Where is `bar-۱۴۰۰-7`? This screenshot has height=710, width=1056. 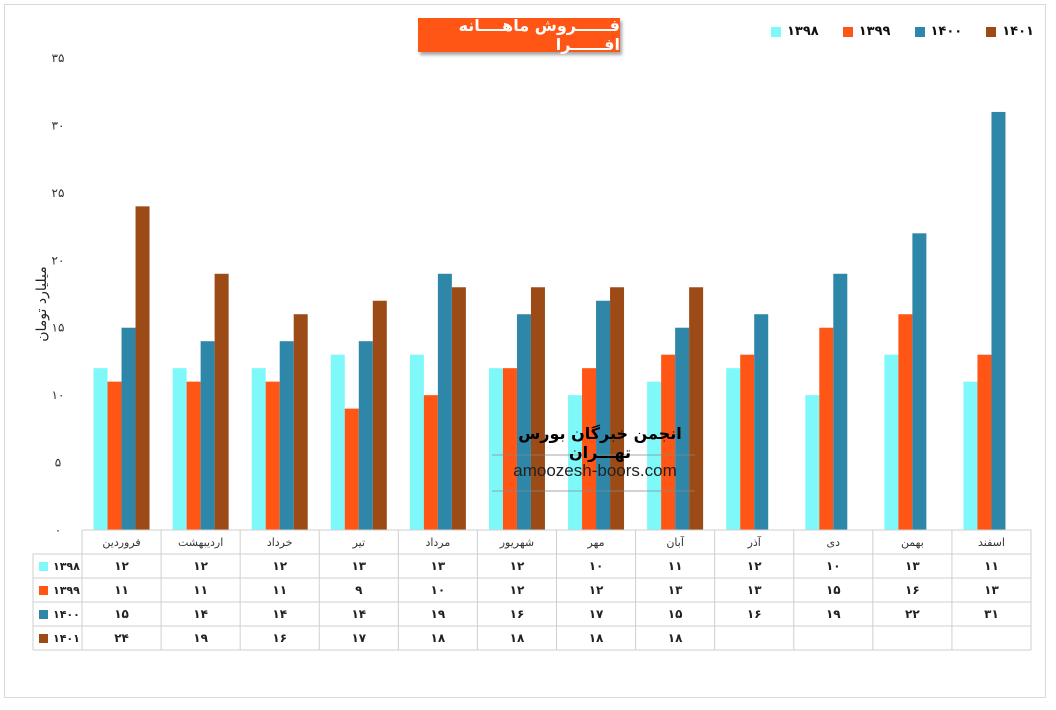 bar-۱۴۰۰-7 is located at coordinates (682, 428).